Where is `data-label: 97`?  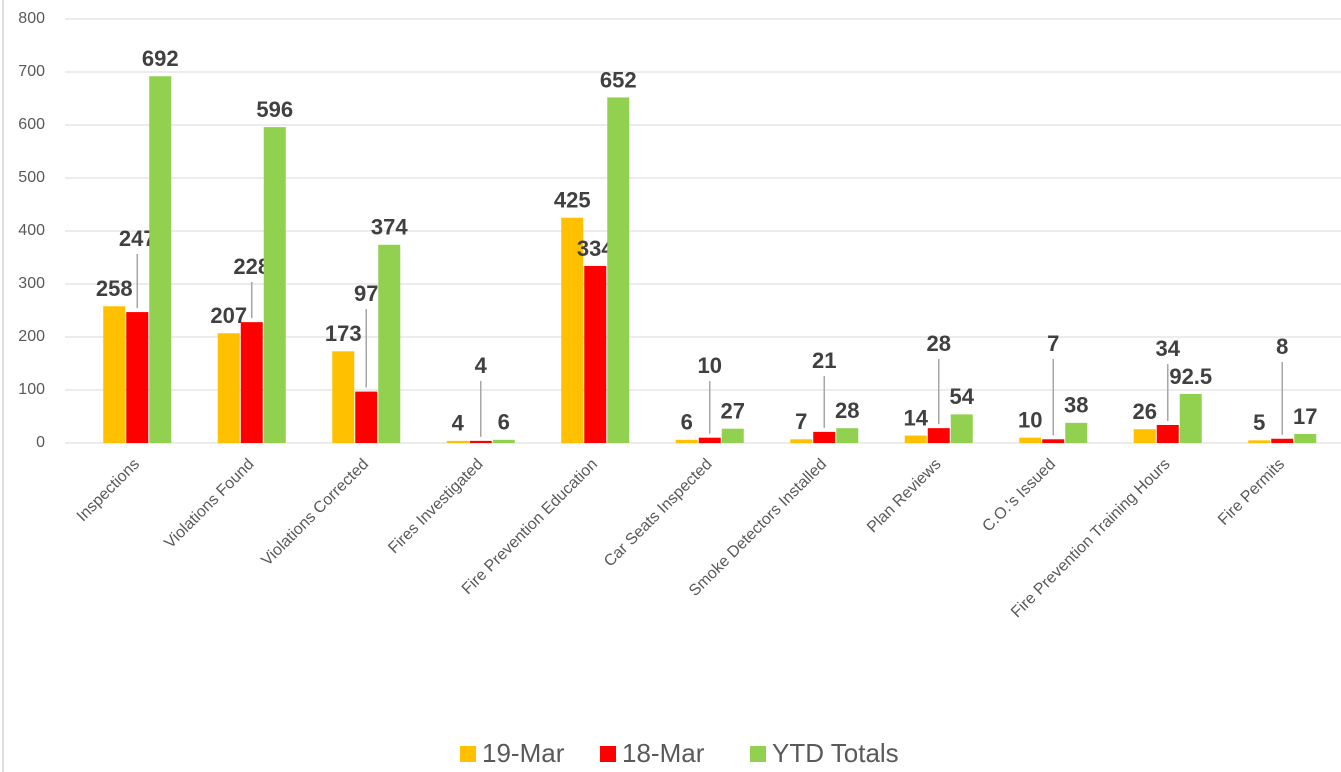 data-label: 97 is located at coordinates (366, 293).